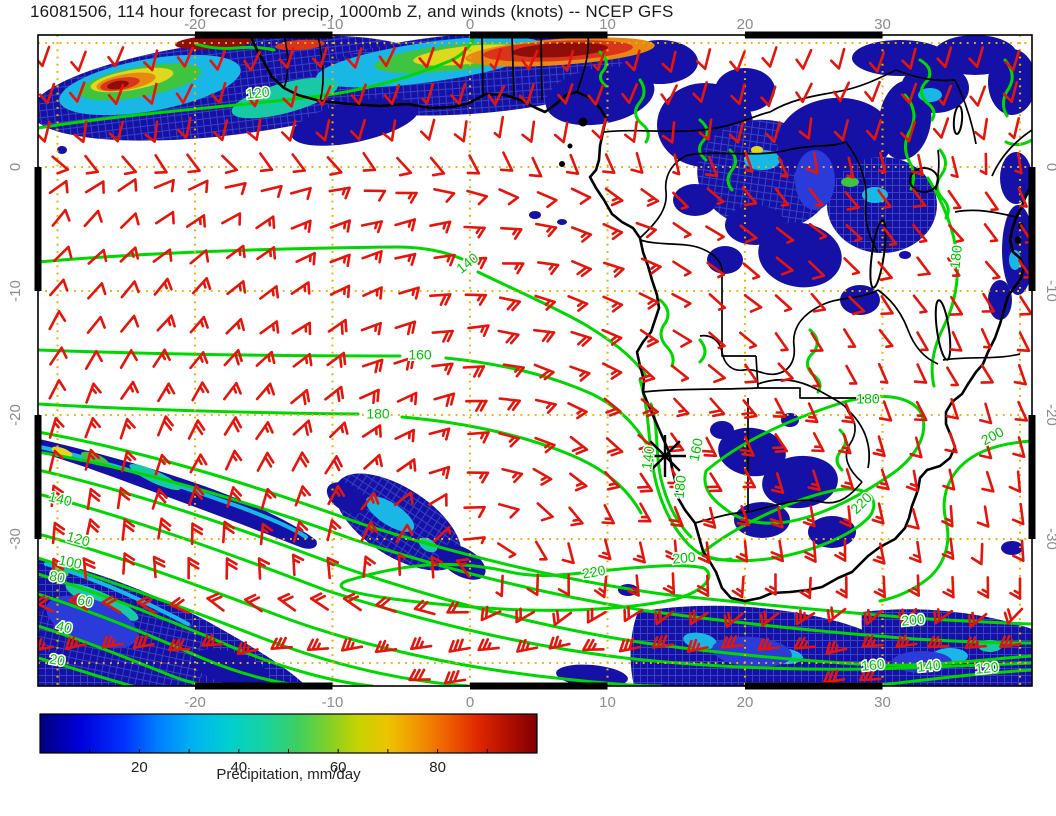 The height and width of the screenshot is (816, 1056). What do you see at coordinates (607, 24) in the screenshot?
I see `tick-label-top: 10` at bounding box center [607, 24].